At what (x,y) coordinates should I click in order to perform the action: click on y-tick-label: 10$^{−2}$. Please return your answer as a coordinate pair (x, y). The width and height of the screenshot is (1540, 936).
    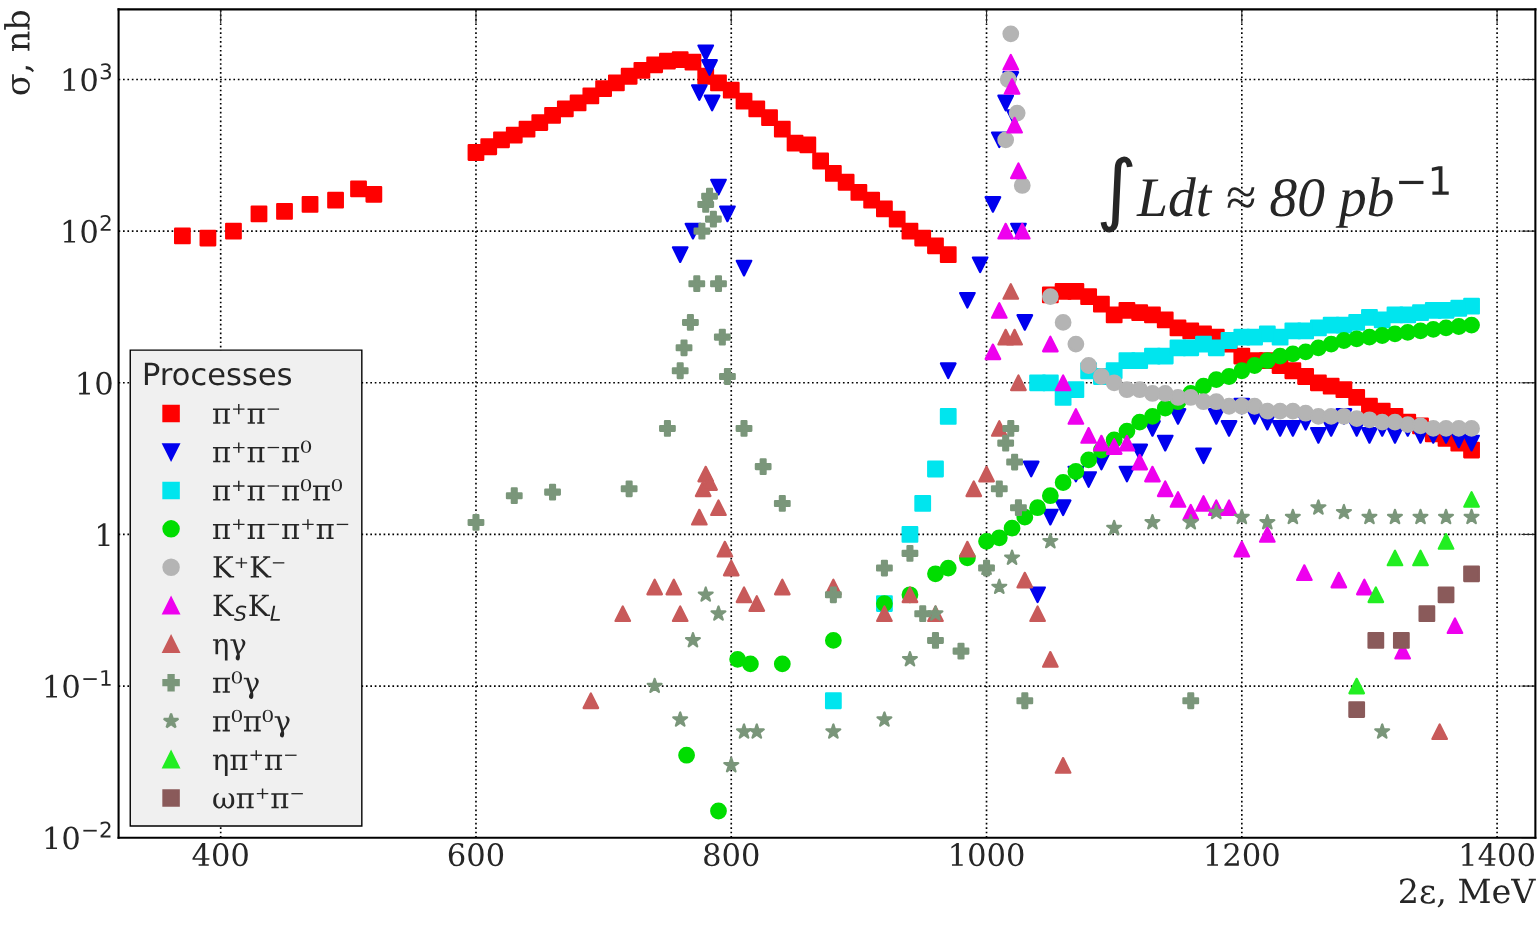
    Looking at the image, I should click on (78, 835).